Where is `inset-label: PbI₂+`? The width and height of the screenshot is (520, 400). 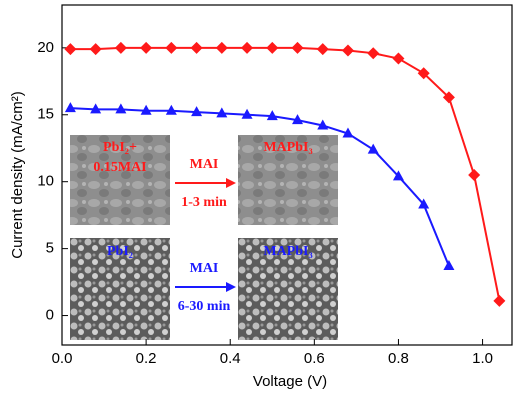 inset-label: PbI₂+ is located at coordinates (120, 147).